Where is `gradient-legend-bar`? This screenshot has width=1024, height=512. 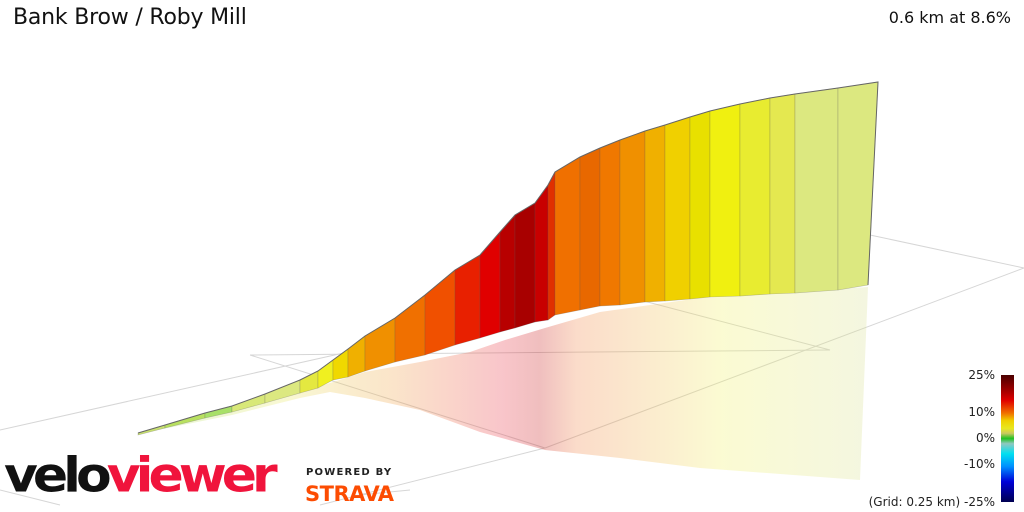 gradient-legend-bar is located at coordinates (1007, 438).